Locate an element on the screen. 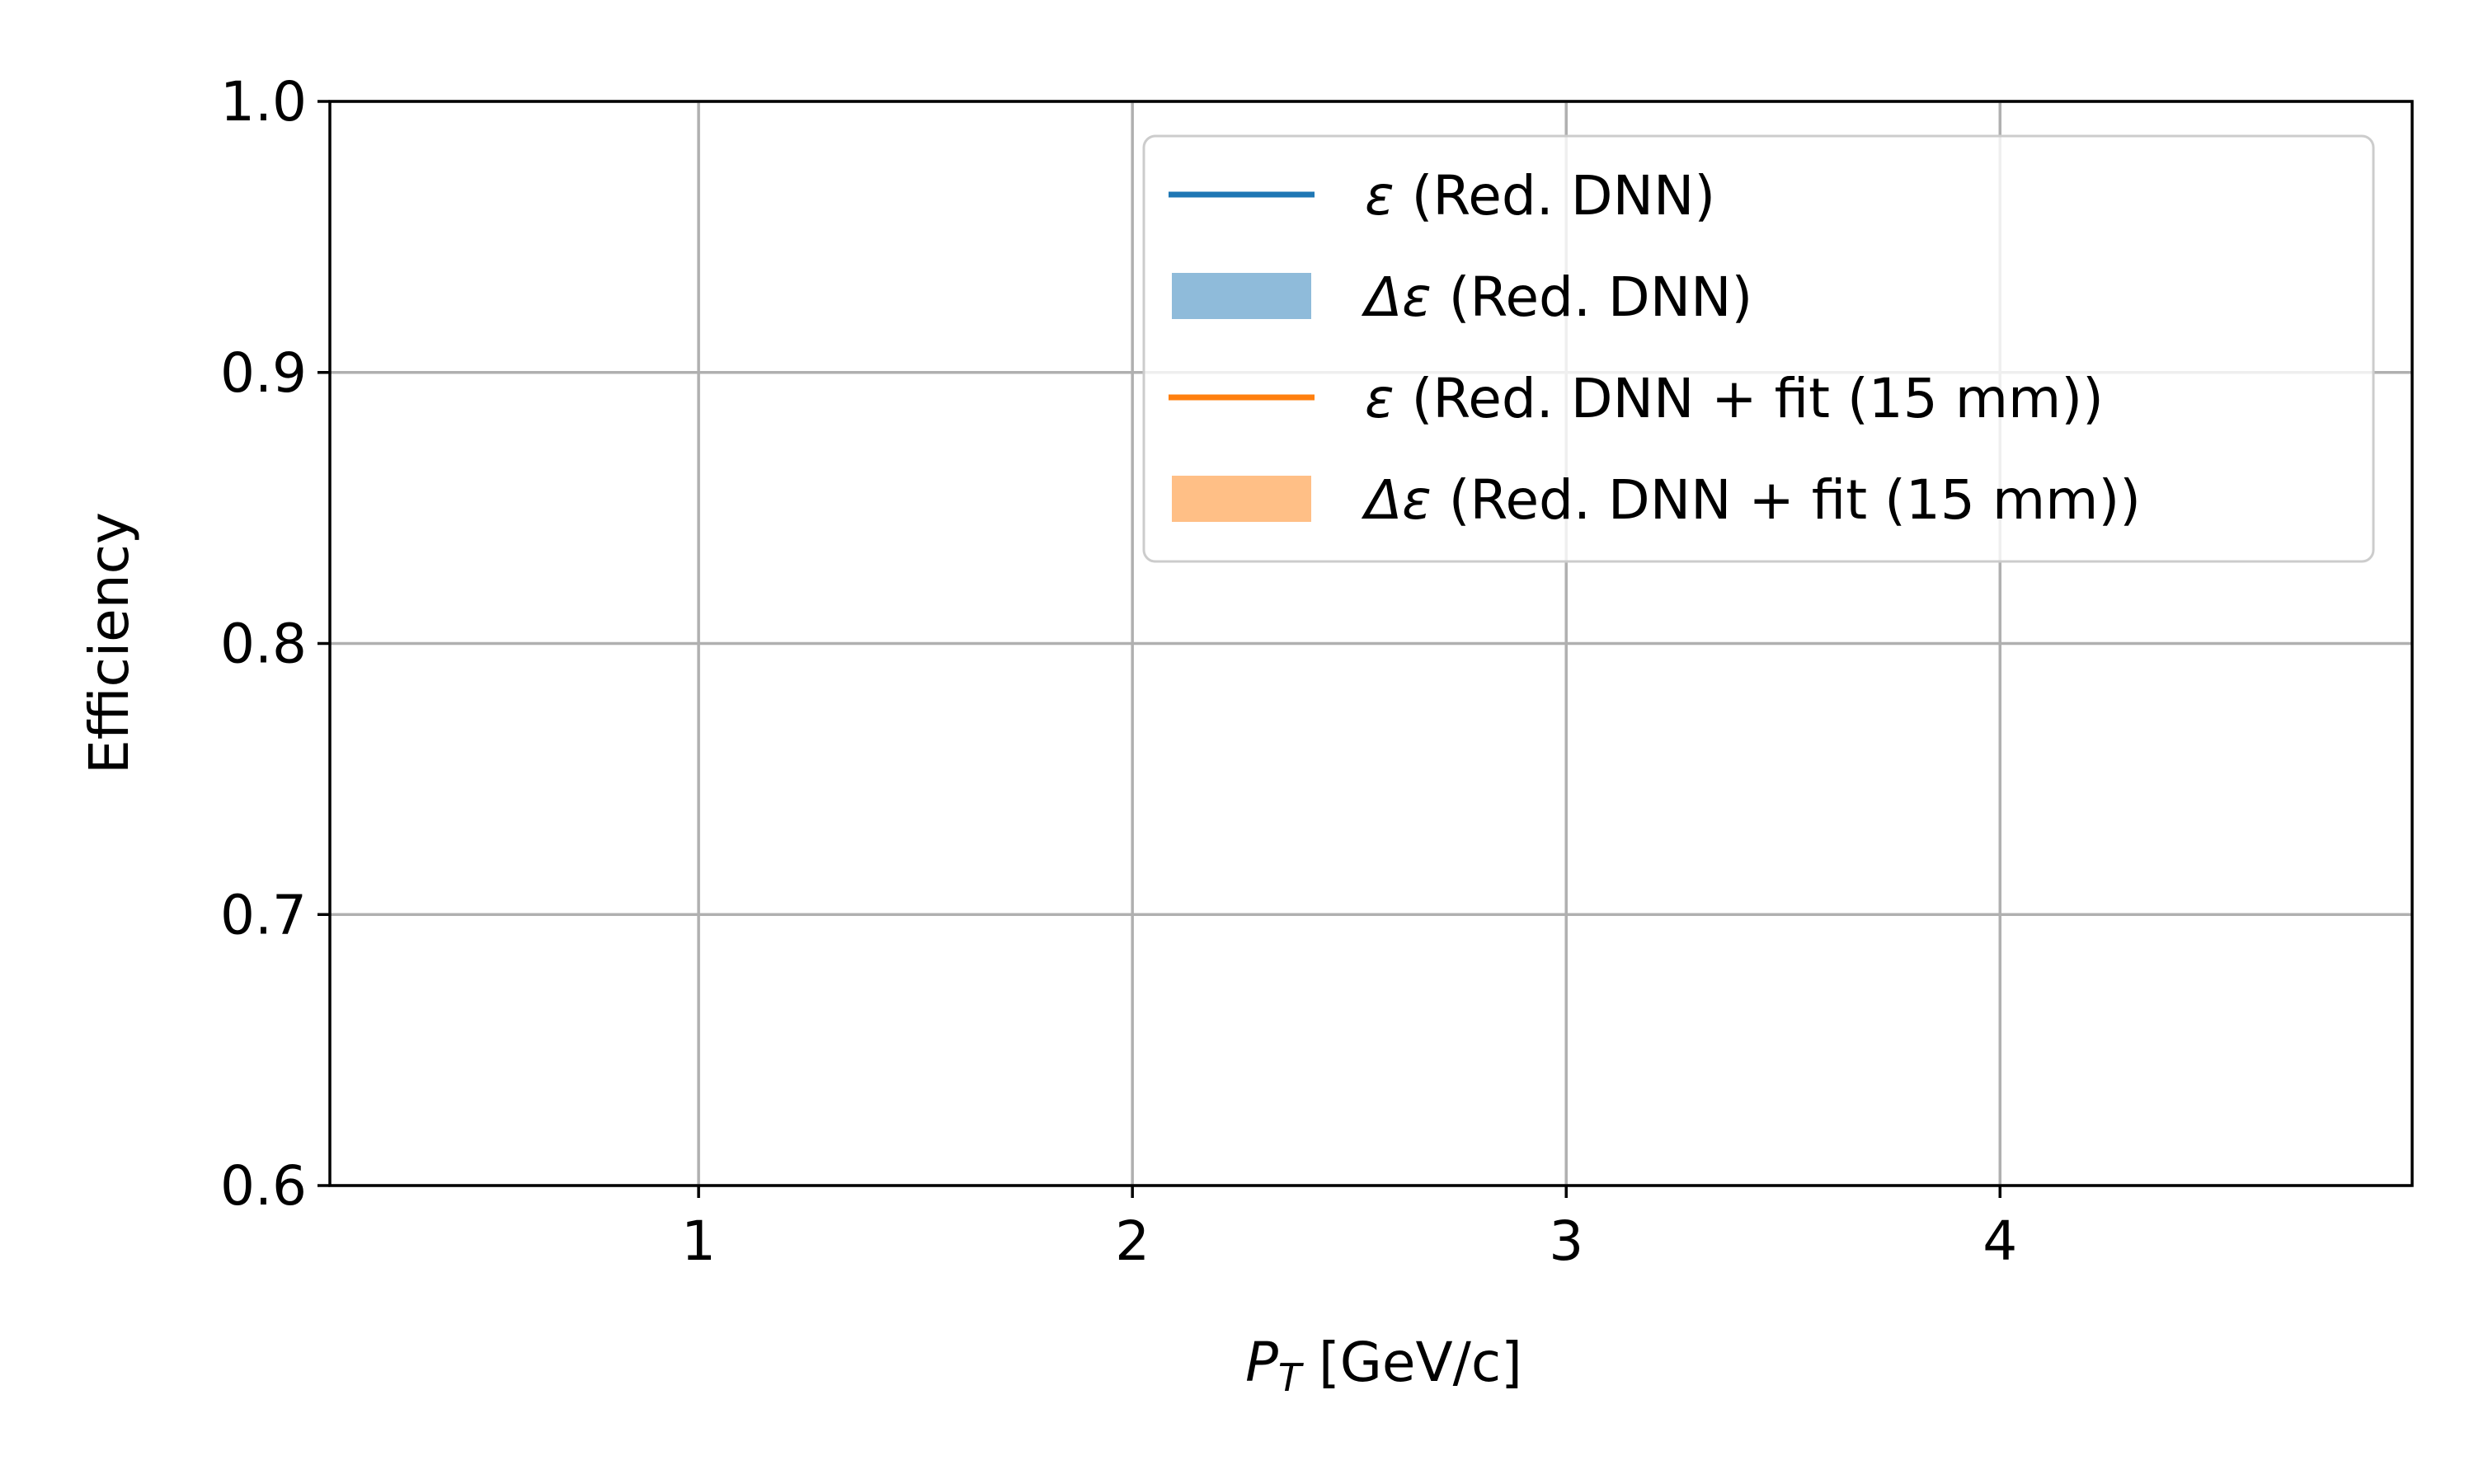  legend-label-symbol-1: Δε is located at coordinates (1396, 297).